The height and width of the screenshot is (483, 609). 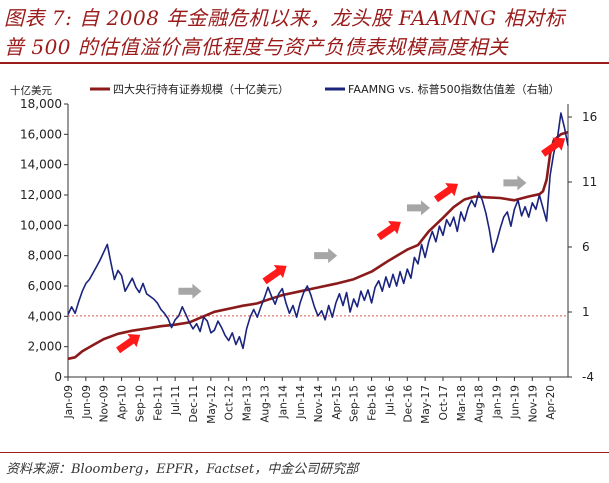 What do you see at coordinates (176, 400) in the screenshot?
I see `x-tick-label: Jul-11` at bounding box center [176, 400].